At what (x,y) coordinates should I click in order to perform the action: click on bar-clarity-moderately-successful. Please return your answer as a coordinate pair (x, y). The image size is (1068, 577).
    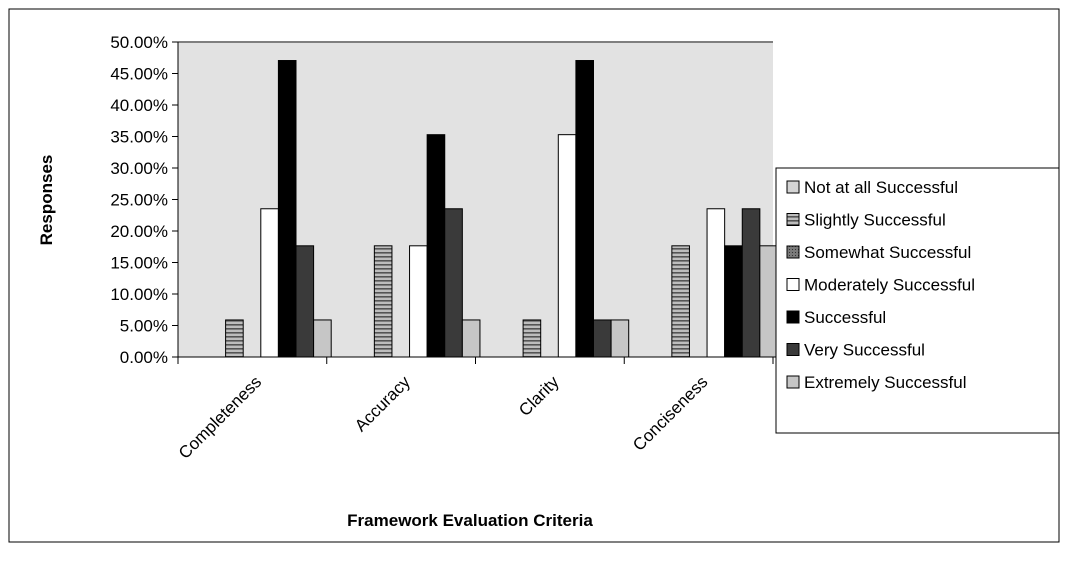
    Looking at the image, I should click on (567, 246).